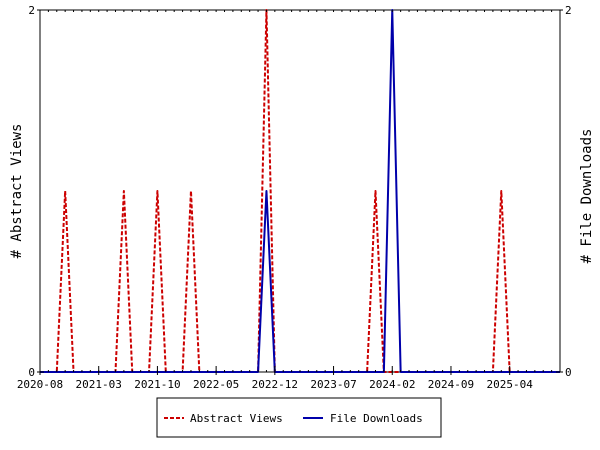  I want to click on x-tick-label: 2021-10, so click(157, 384).